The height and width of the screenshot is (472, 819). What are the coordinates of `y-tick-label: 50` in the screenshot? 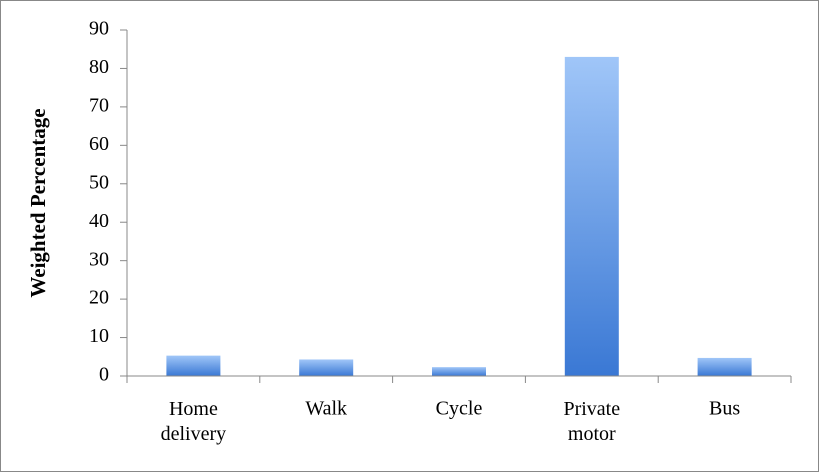 It's located at (99, 182).